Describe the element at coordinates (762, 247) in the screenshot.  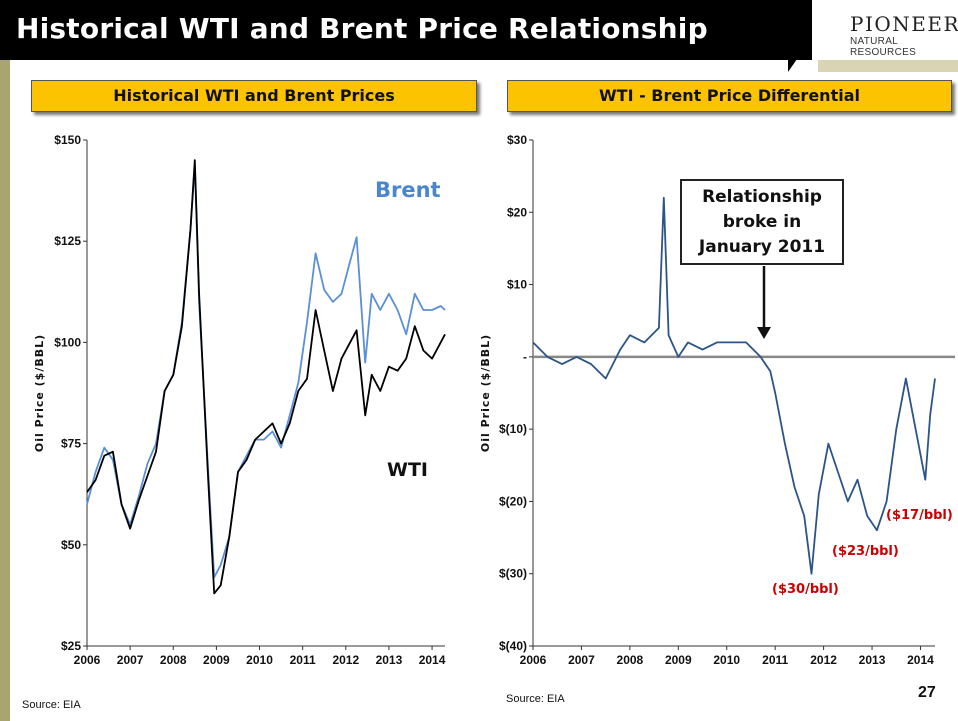
I see `callout-line-3: January 2011` at that location.